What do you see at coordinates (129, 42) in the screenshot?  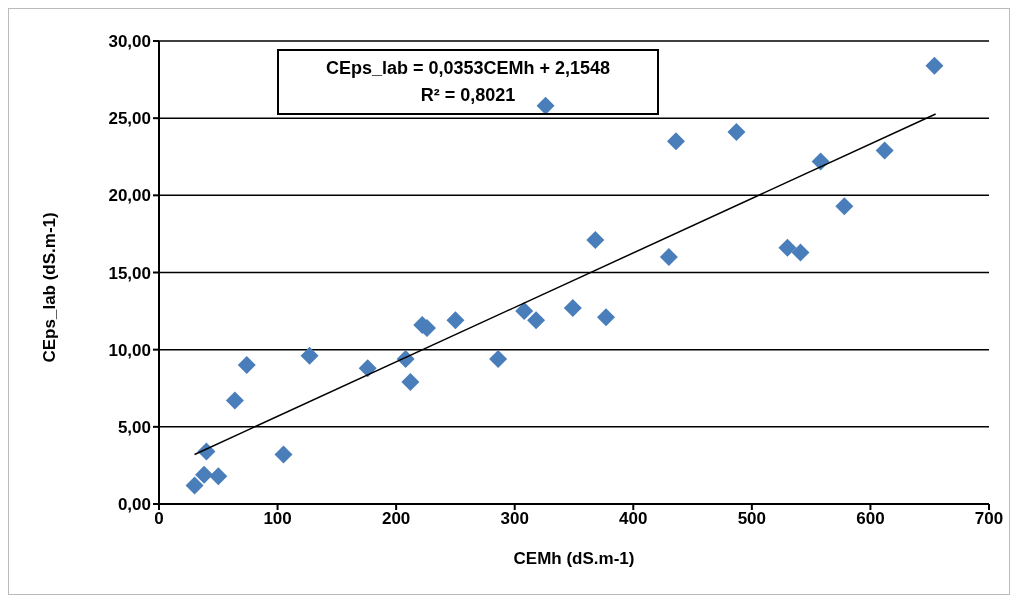 I see `y-tick-label: 30,00` at bounding box center [129, 42].